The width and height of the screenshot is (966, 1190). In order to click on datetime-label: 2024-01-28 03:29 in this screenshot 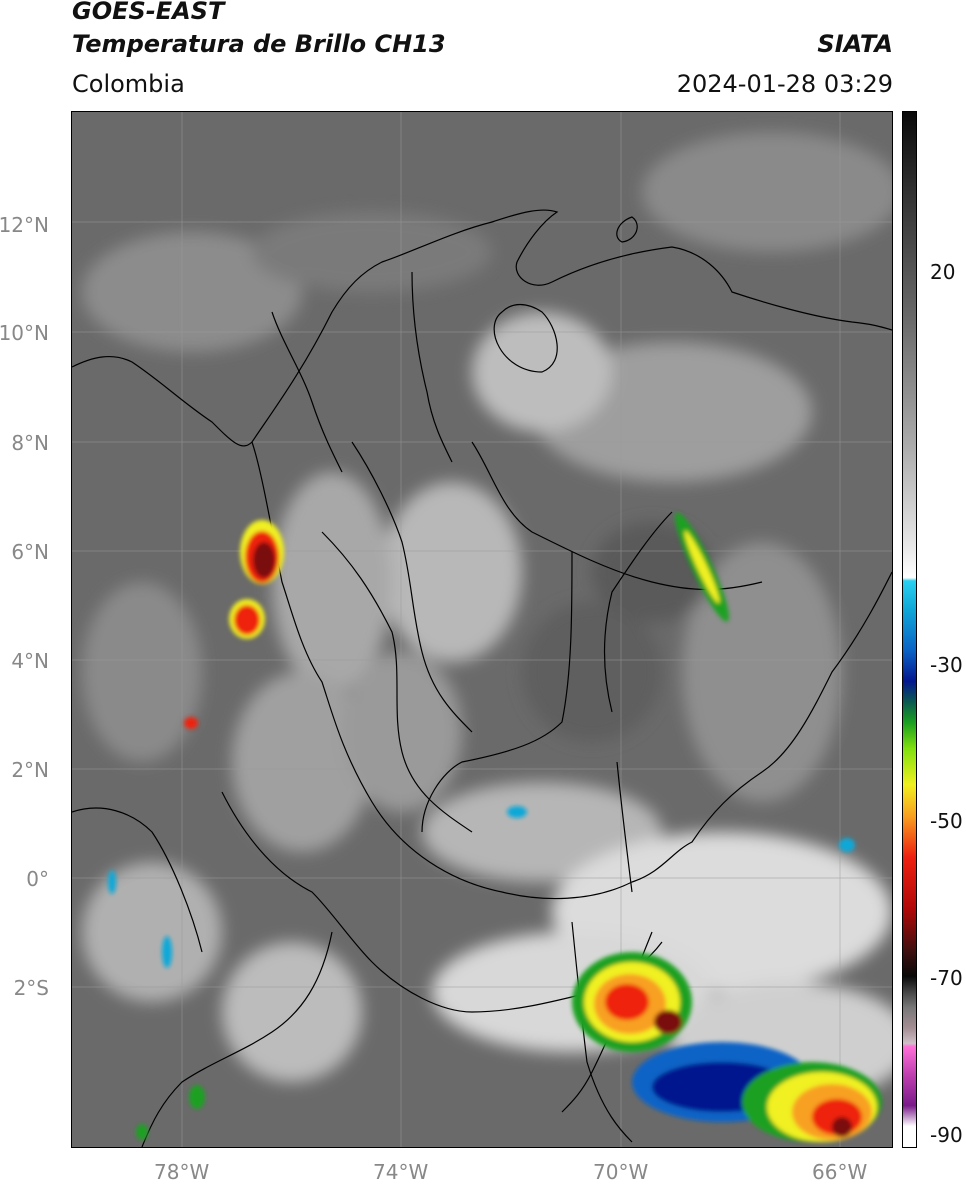, I will do `click(784, 84)`.